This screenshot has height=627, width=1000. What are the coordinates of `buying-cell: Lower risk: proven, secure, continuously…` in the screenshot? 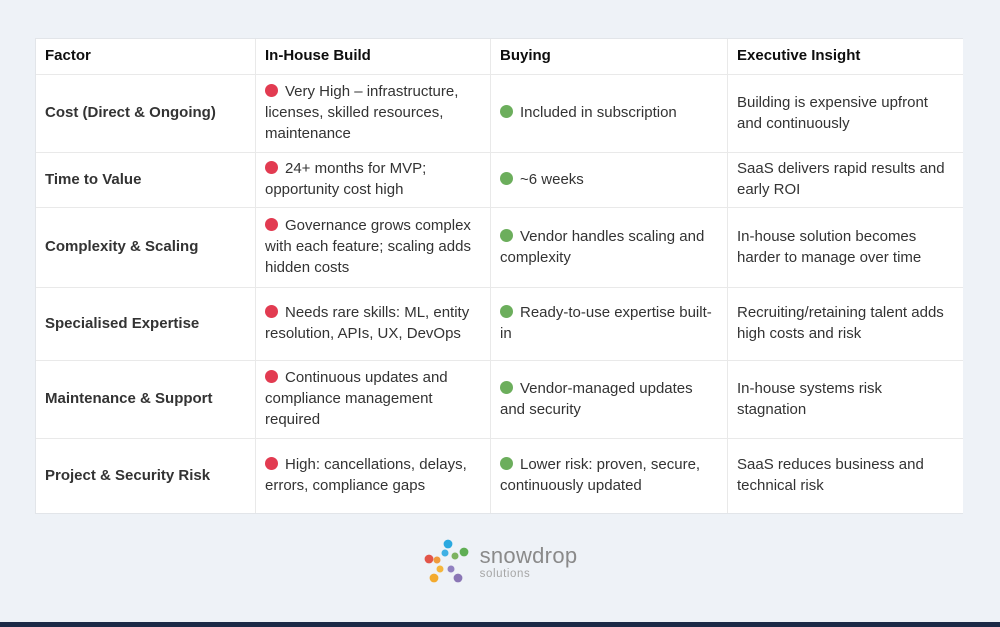 It's located at (609, 476).